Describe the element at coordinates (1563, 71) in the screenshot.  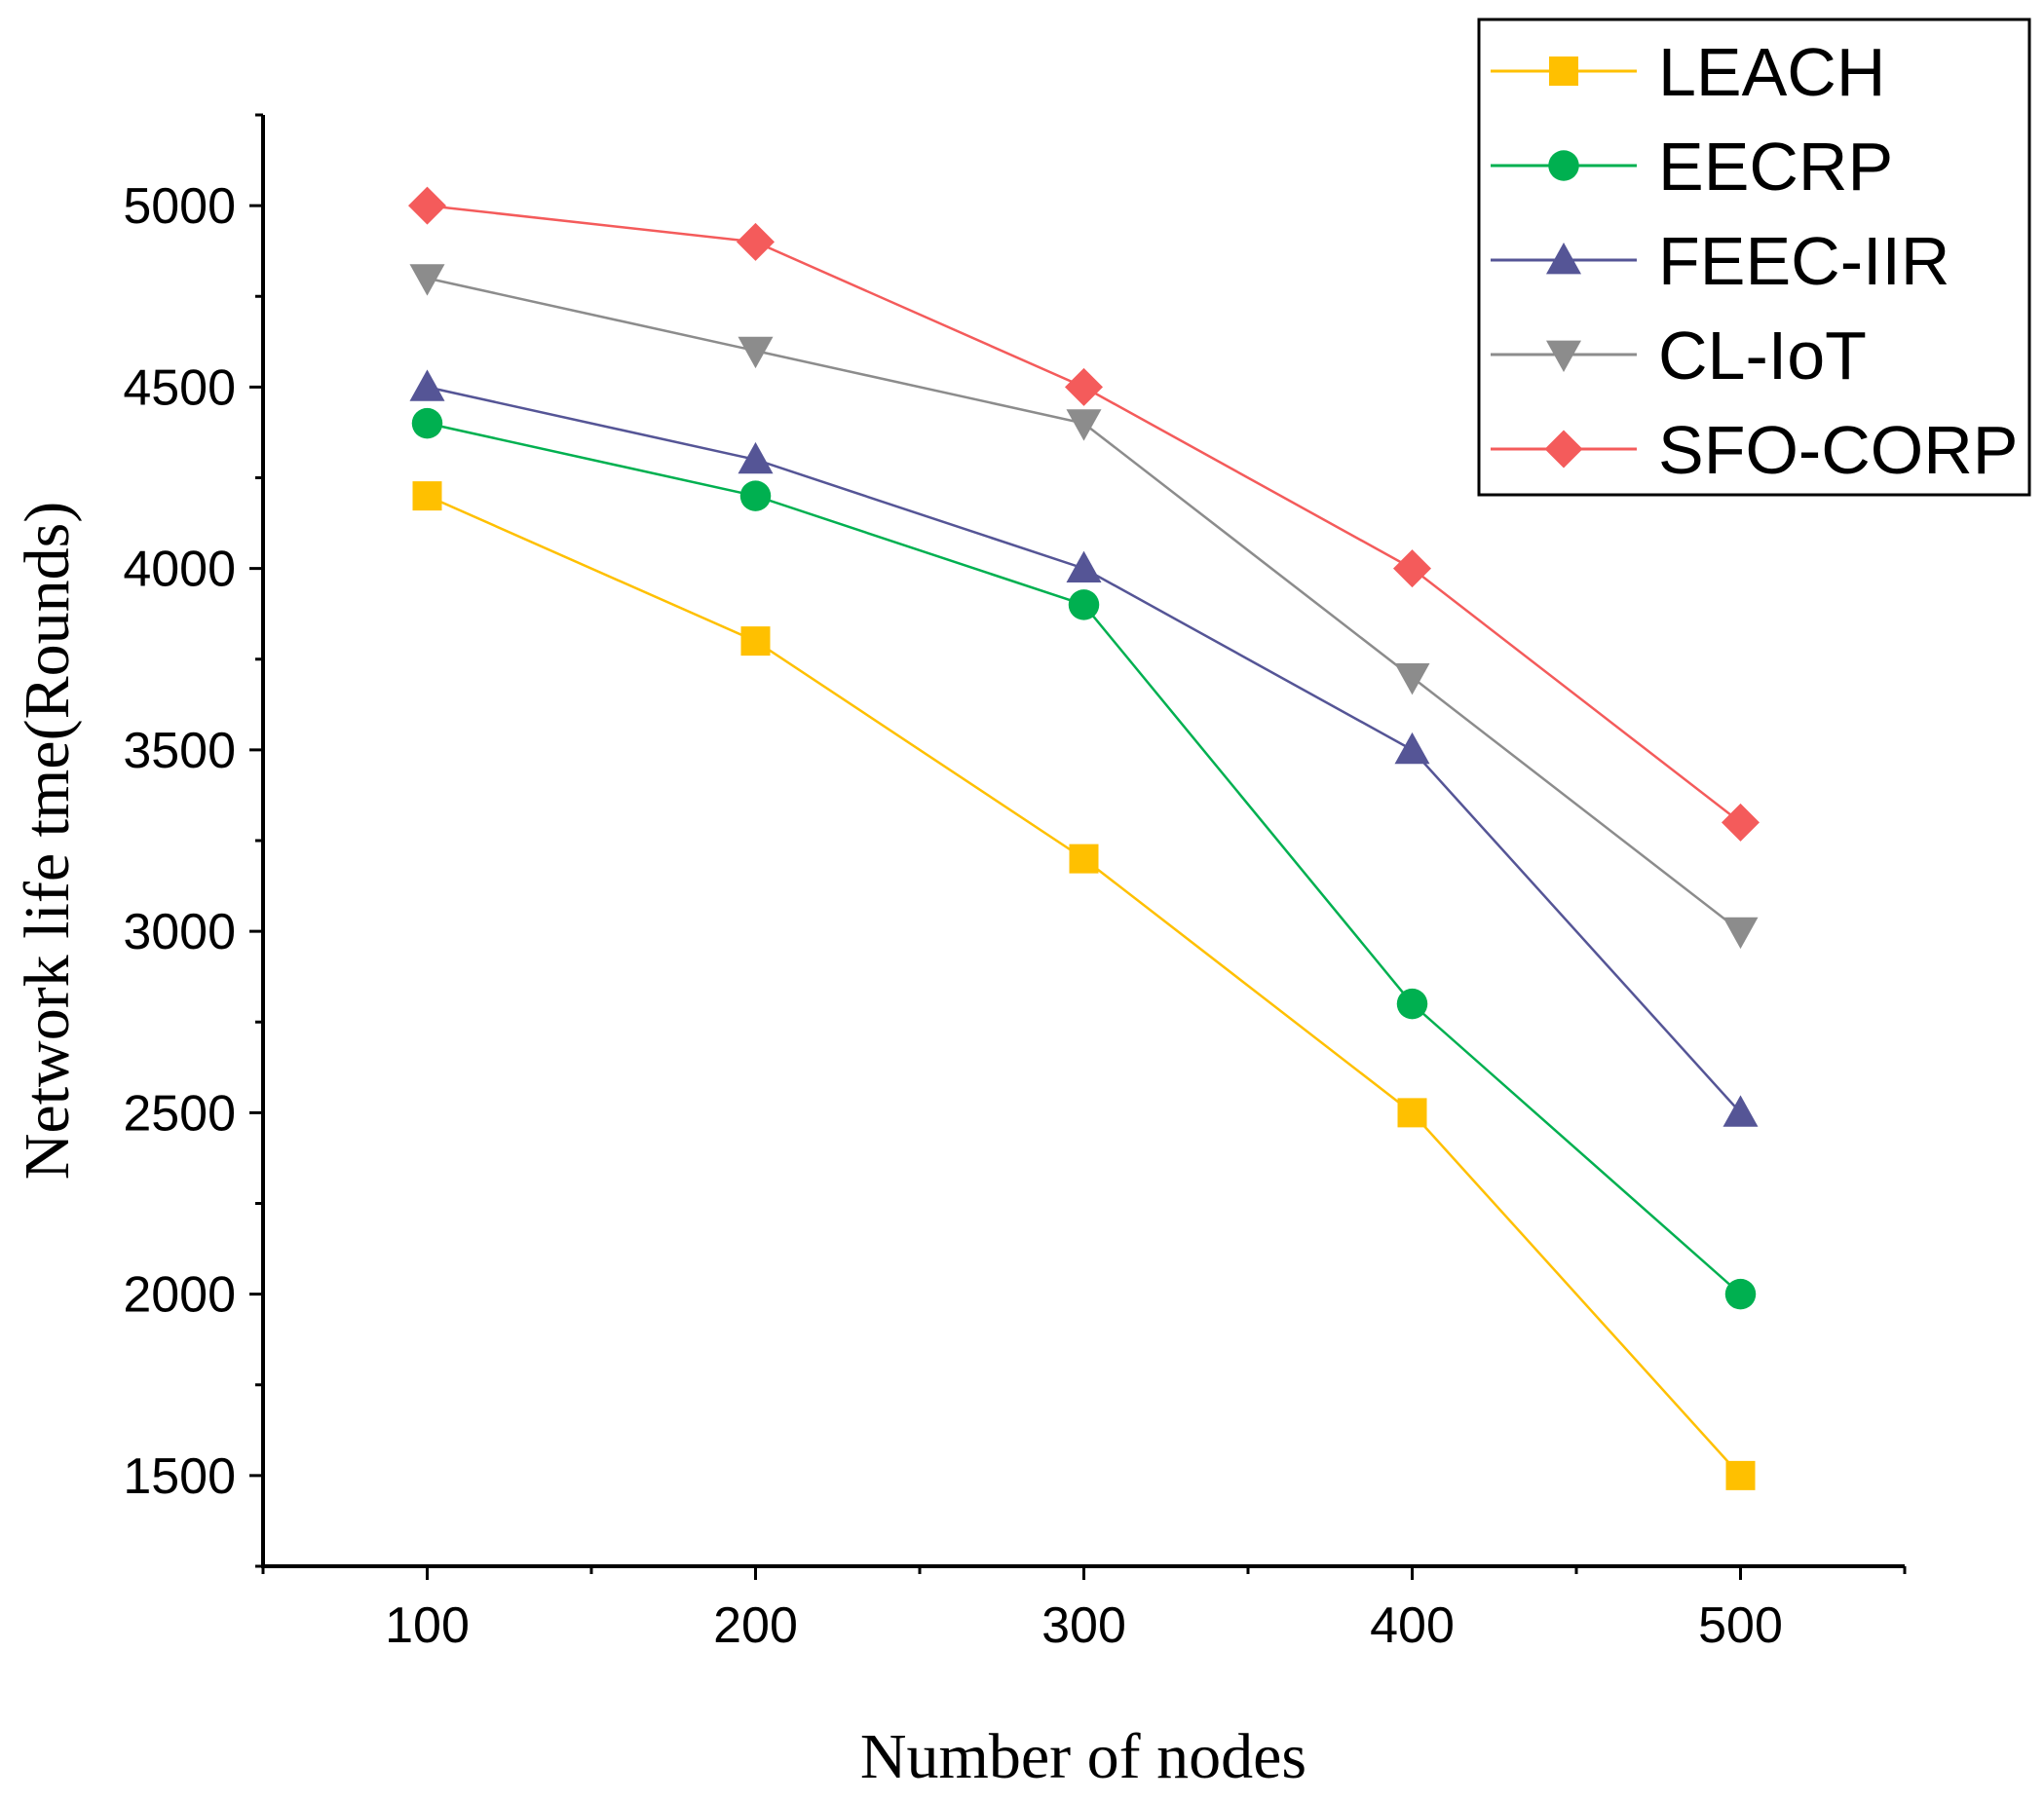
I see `legend-marker-leach` at that location.